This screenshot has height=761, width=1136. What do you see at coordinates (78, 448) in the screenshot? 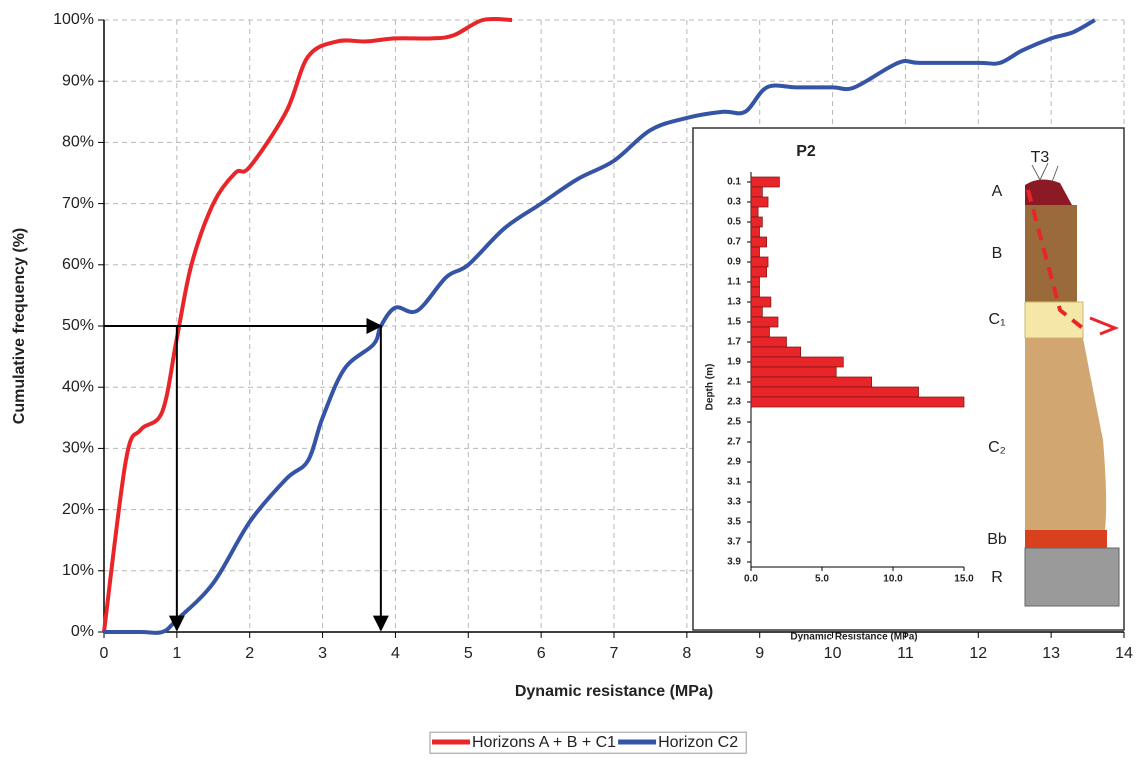
I see `y-tick-label: 30%` at bounding box center [78, 448].